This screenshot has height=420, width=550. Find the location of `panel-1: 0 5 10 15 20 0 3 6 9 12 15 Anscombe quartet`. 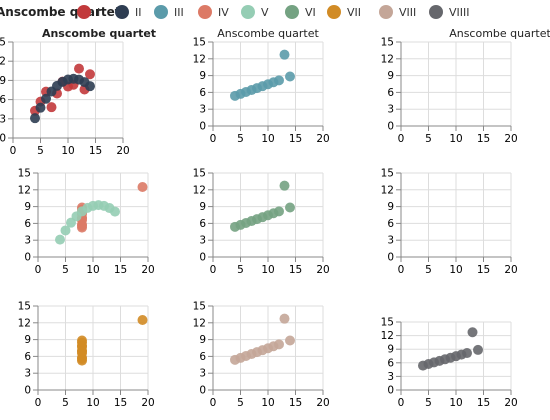

panel-1: 0 5 10 15 20 0 3 6 9 12 15 Anscombe quartet is located at coordinates (78, 92).